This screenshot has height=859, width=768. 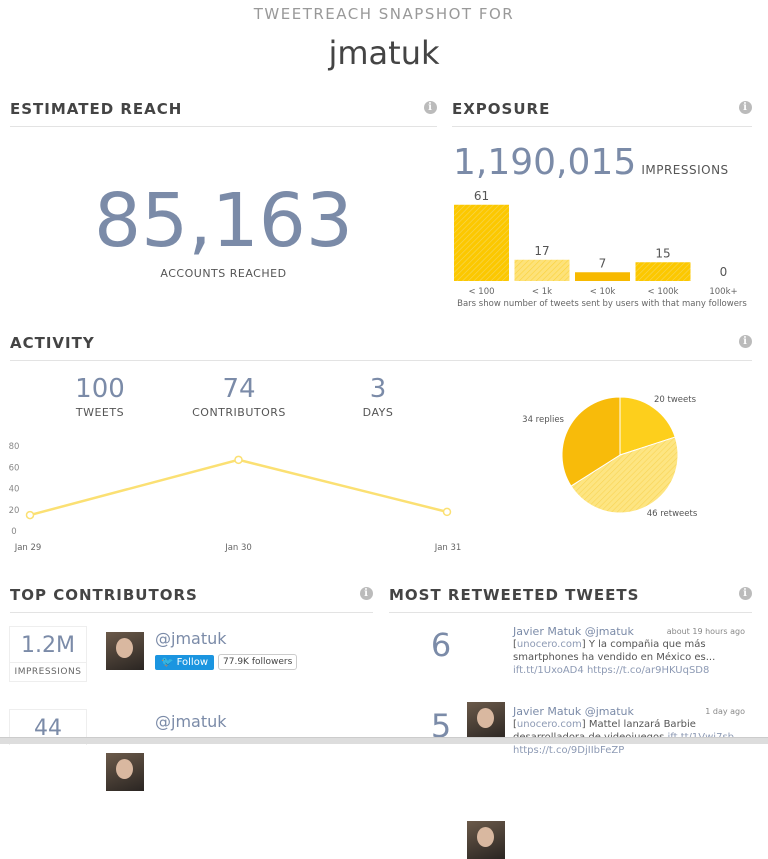 What do you see at coordinates (104, 595) in the screenshot?
I see `contributors-title: TOP CONTRIBUTORS` at bounding box center [104, 595].